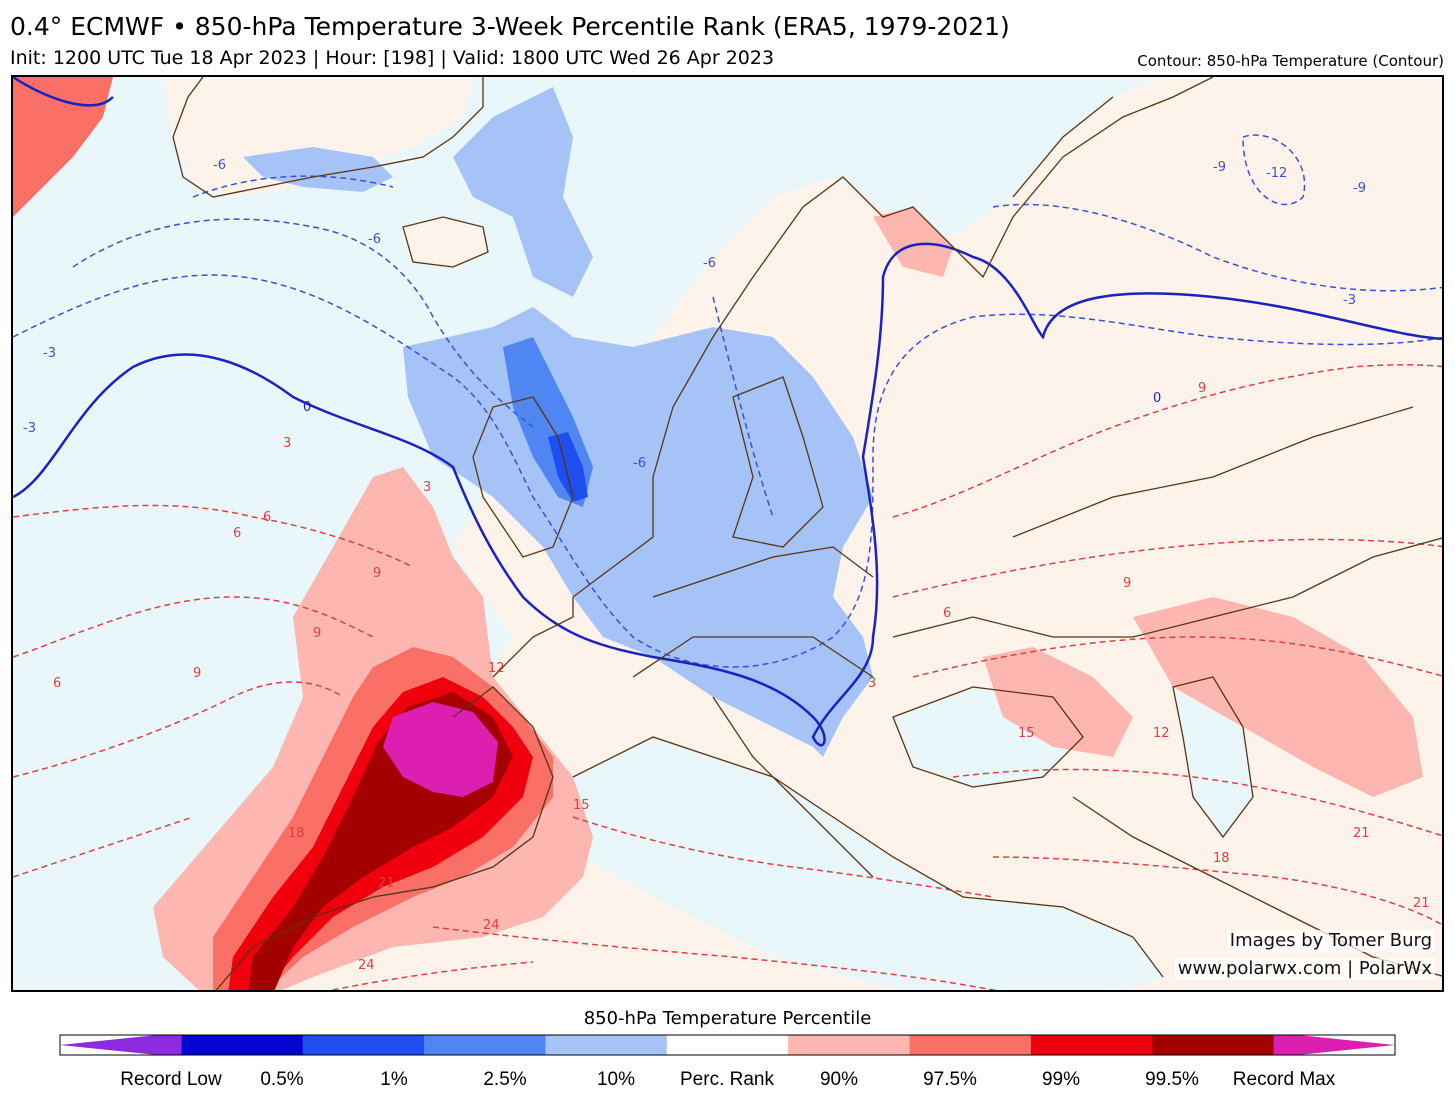  Describe the element at coordinates (282, 1079) in the screenshot. I see `colorbar-label: 0.5%` at that location.